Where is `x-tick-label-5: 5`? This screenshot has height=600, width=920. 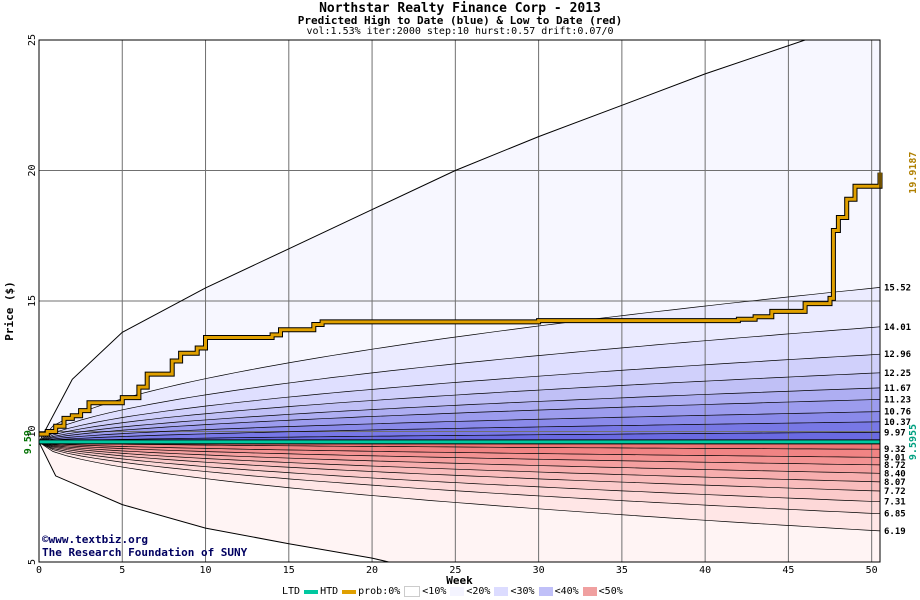
x-tick-label-5: 5 is located at coordinates (122, 570).